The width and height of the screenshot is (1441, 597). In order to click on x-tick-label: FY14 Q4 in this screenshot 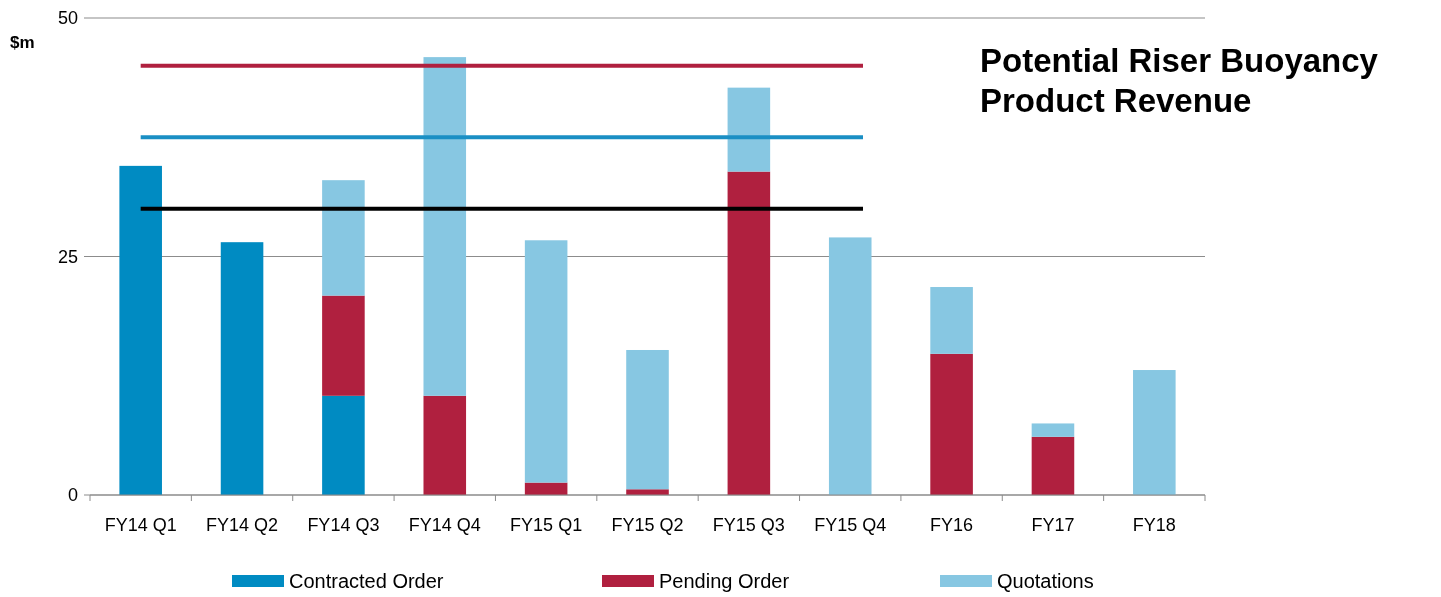, I will do `click(444, 525)`.